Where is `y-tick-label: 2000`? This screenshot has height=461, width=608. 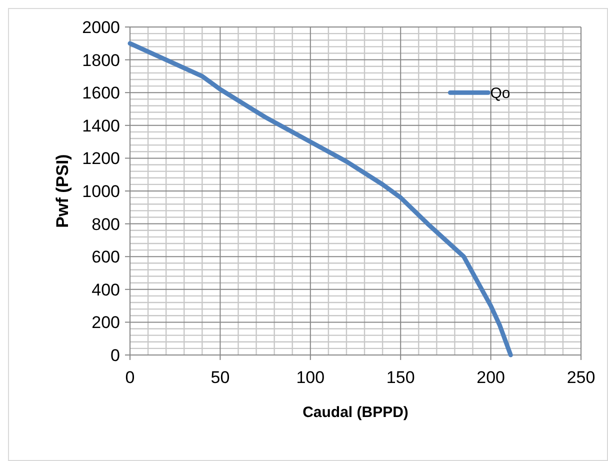
y-tick-label: 2000 is located at coordinates (101, 27).